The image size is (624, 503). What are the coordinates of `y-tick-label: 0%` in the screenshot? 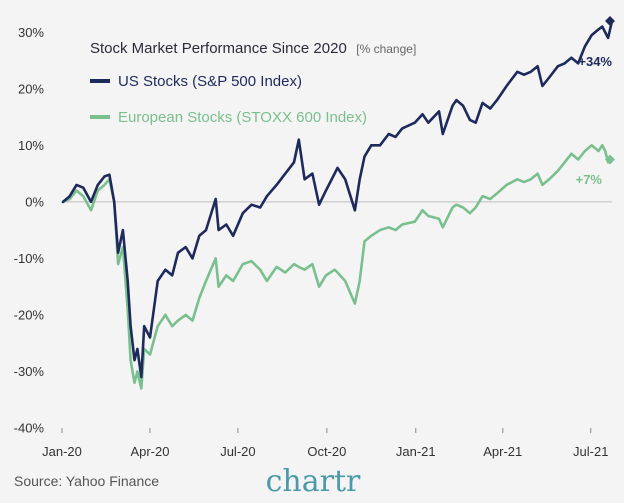 It's located at (34, 201).